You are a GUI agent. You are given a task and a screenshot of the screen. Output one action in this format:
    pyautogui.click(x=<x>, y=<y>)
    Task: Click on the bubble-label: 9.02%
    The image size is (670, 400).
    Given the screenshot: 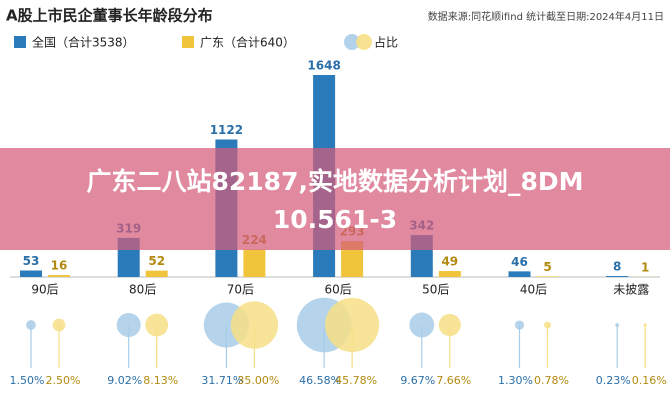 What is the action you would take?
    pyautogui.click(x=124, y=380)
    